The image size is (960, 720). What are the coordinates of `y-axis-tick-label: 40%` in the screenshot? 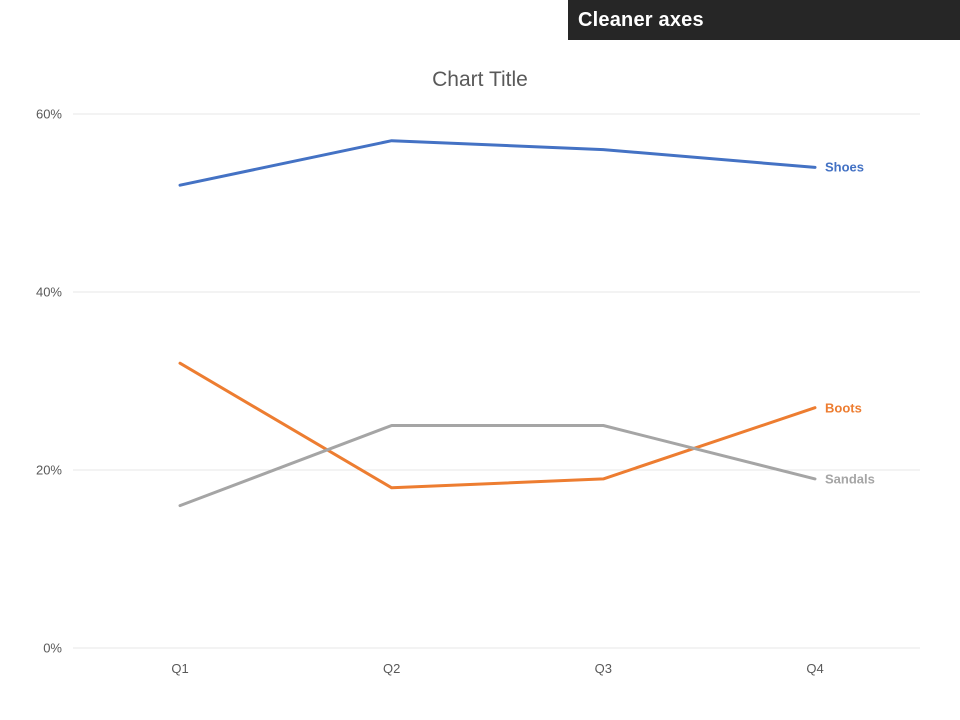 It's located at (48, 292).